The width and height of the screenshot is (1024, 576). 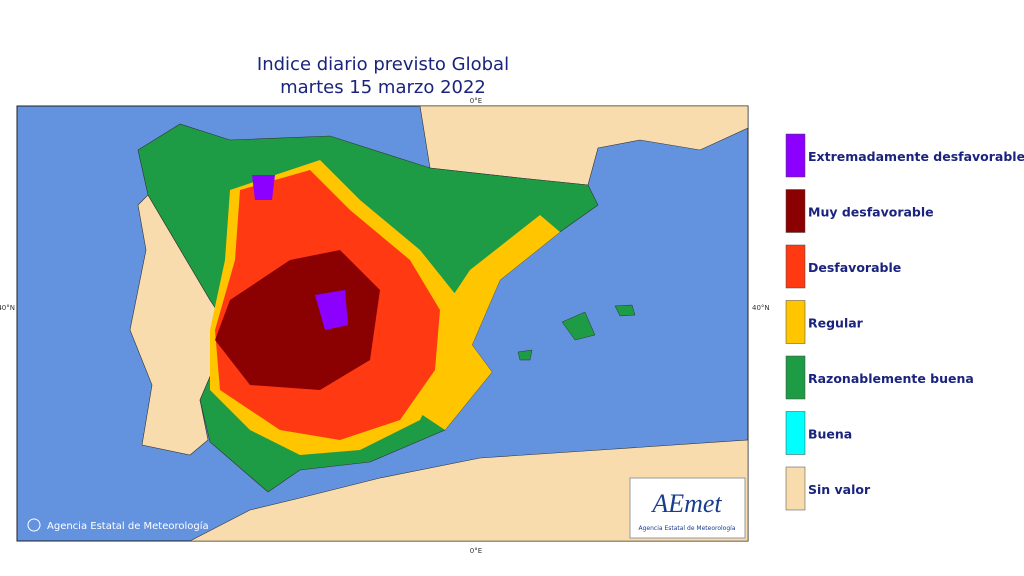 I want to click on copyright: Agencia Estatal de Meteorología, so click(x=128, y=526).